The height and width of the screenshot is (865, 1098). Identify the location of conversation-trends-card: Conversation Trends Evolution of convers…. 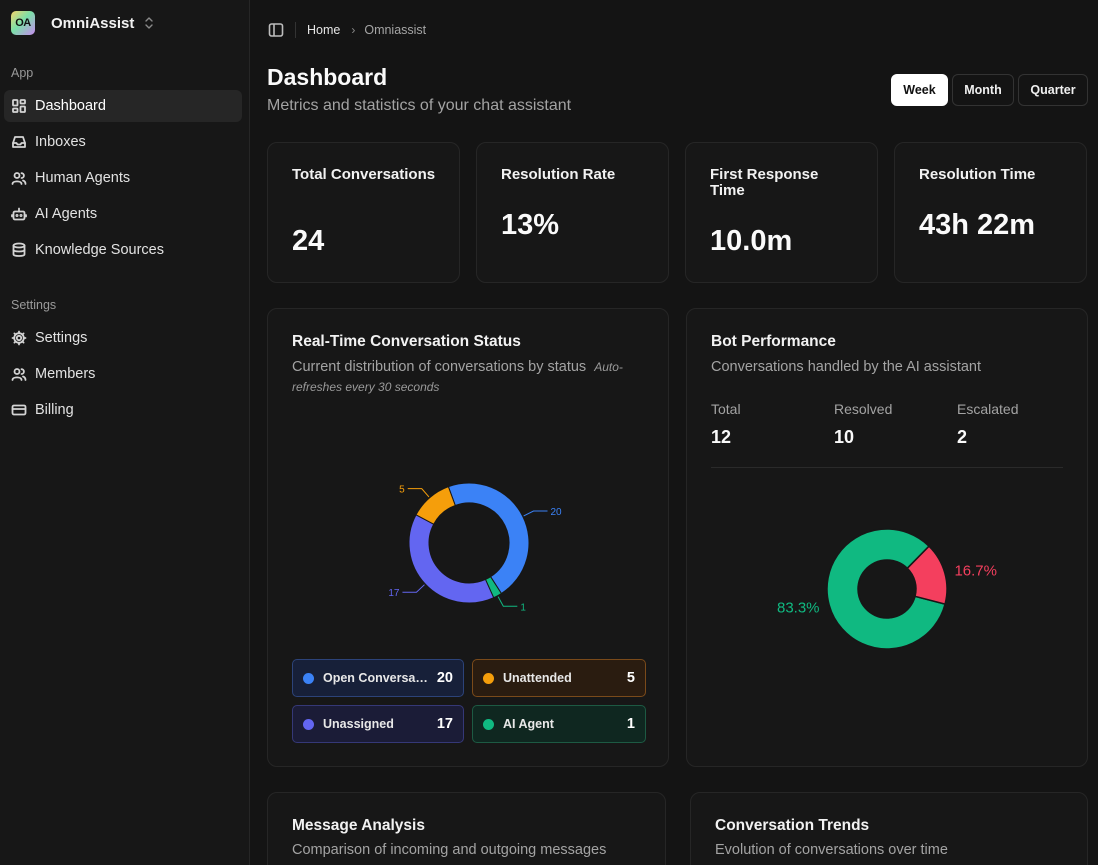
(889, 828).